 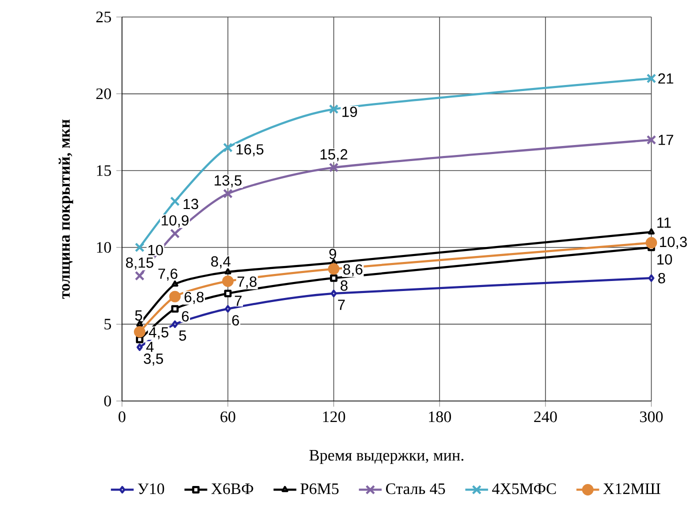 What do you see at coordinates (524, 488) in the screenshot?
I see `legend-label: 4Х5МФС` at bounding box center [524, 488].